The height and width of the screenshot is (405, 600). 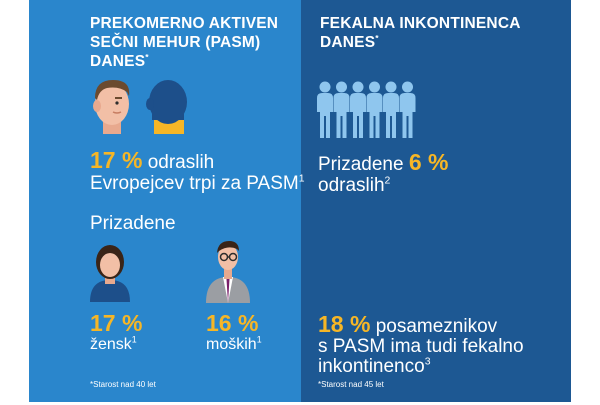 I want to click on right-stat-text2: odraslih, so click(x=351, y=185).